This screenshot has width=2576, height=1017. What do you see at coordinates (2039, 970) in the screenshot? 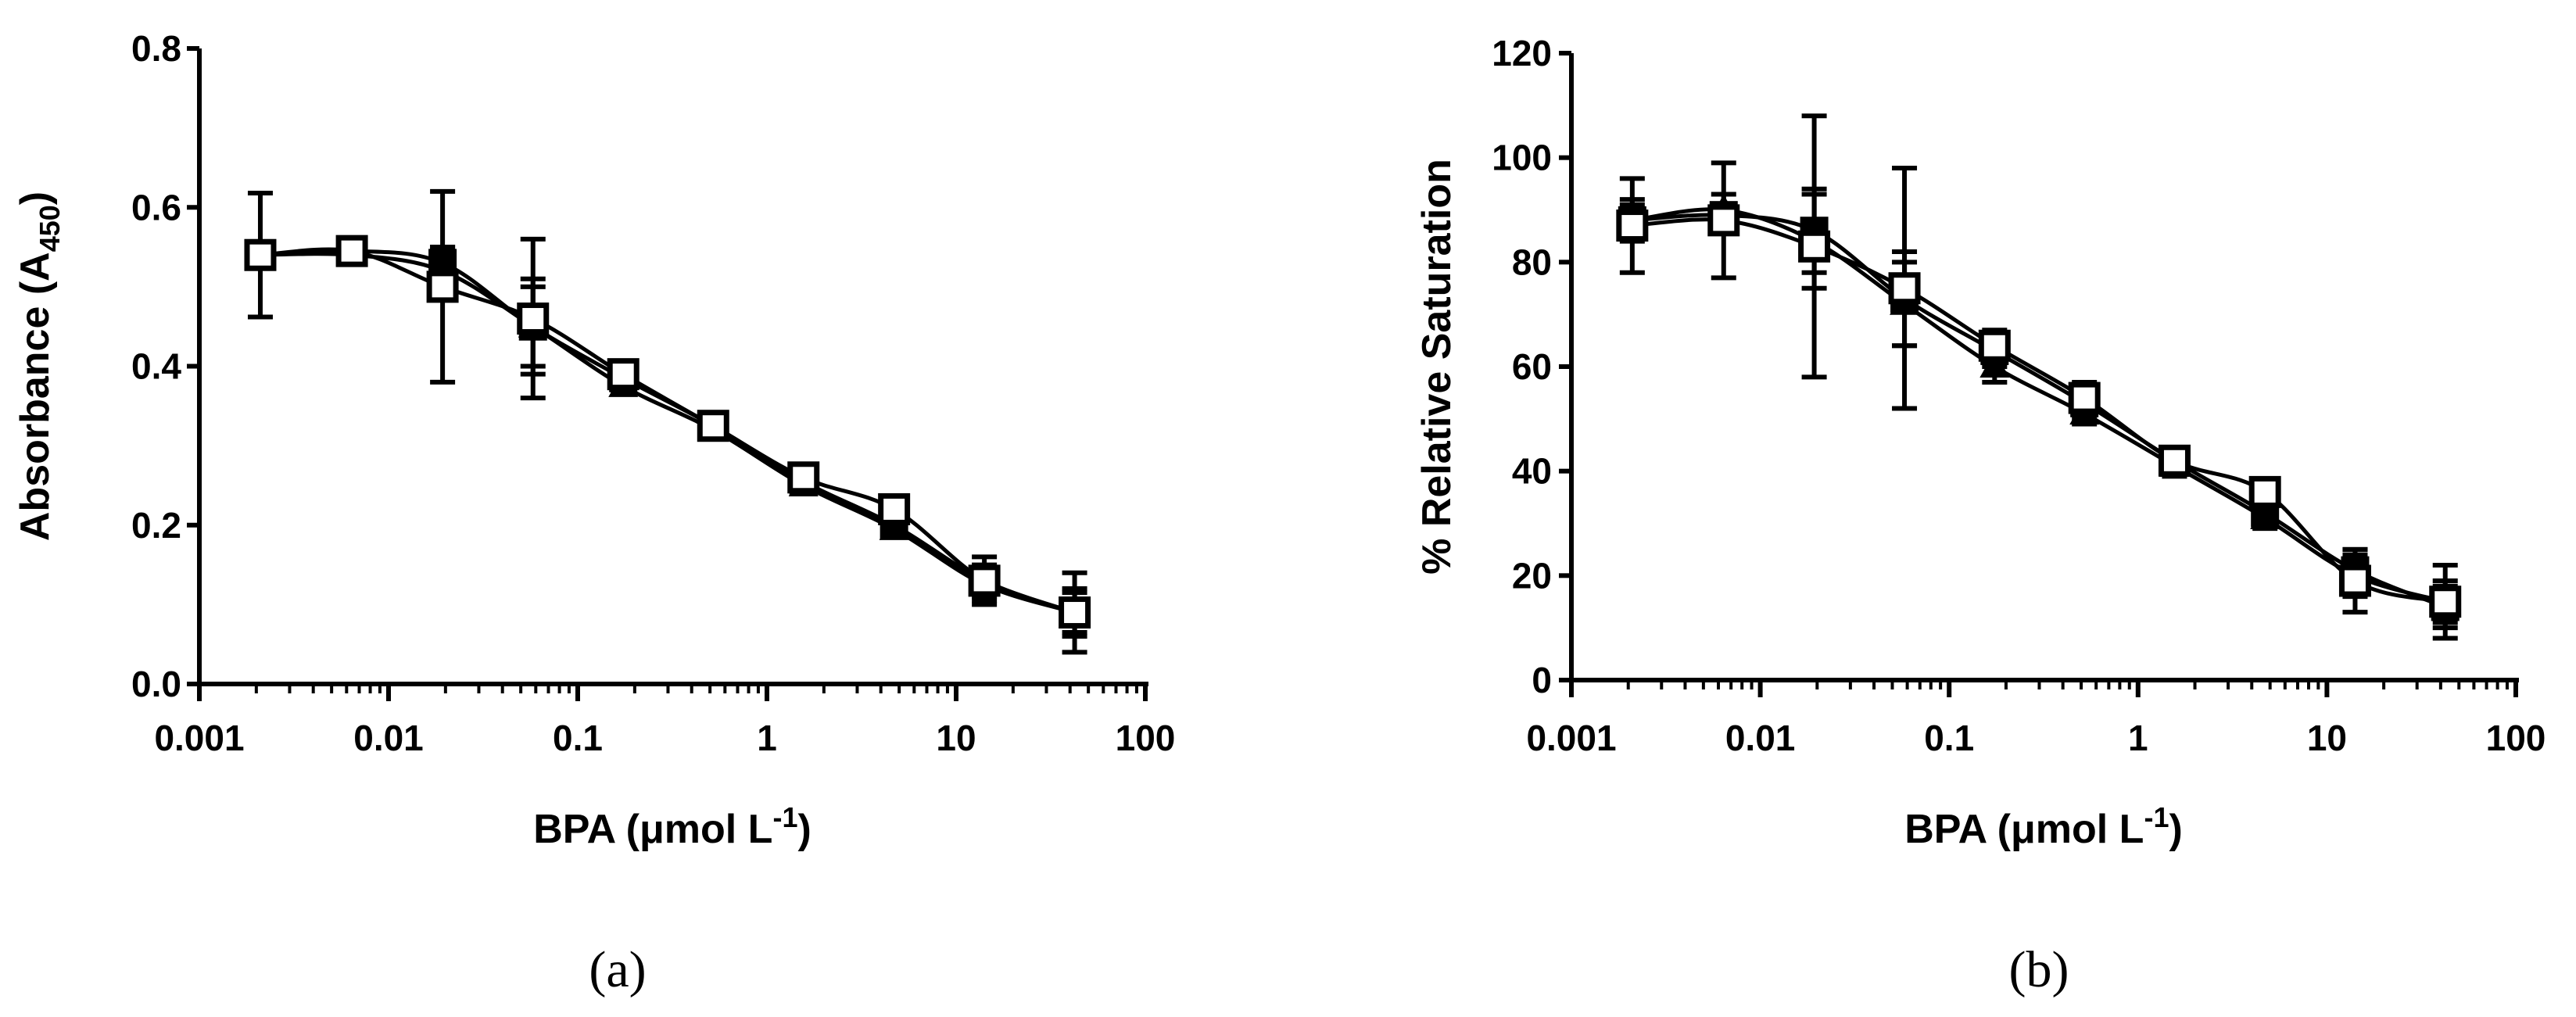
I see `panel-label: (b)` at bounding box center [2039, 970].